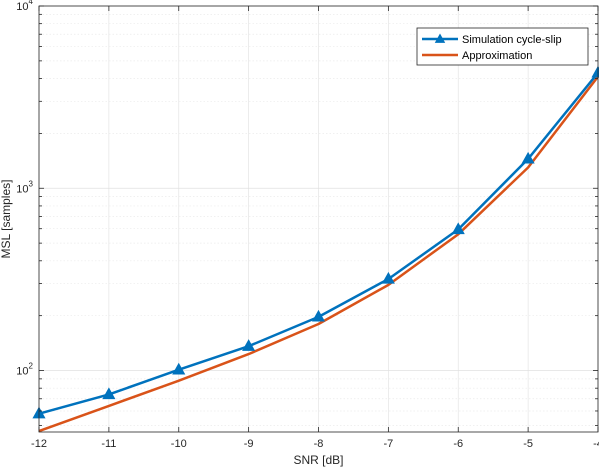 The width and height of the screenshot is (599, 469). What do you see at coordinates (528, 444) in the screenshot?
I see `x-tick-label: -5` at bounding box center [528, 444].